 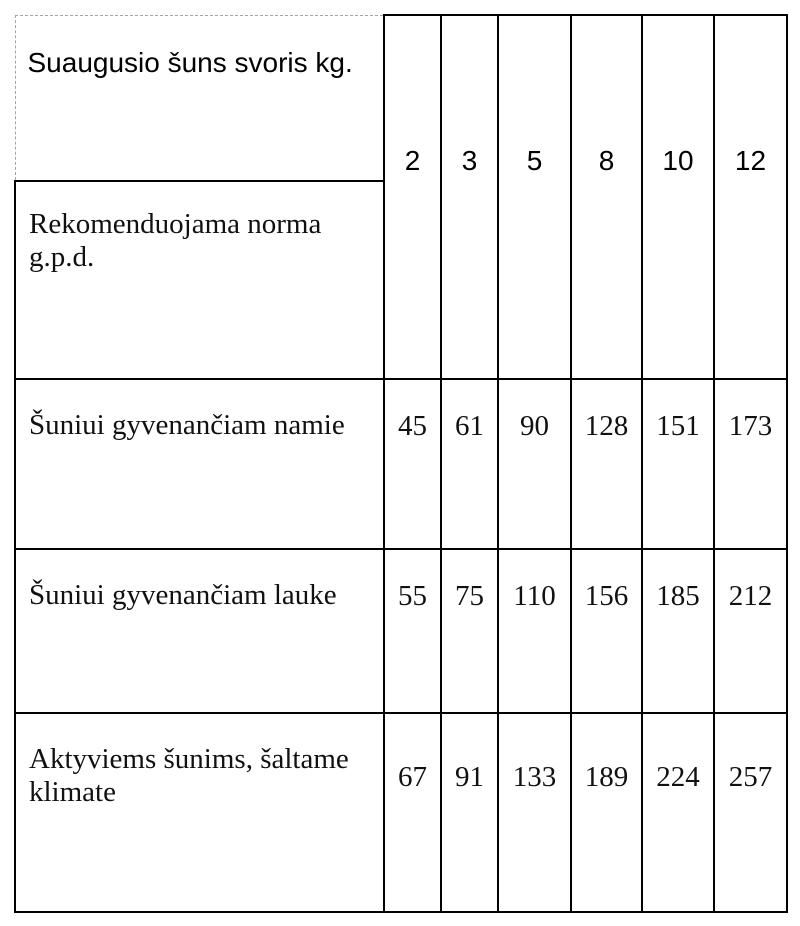 I want to click on norm-header-label: Rekomenduojama norma g.p.d., so click(x=175, y=240).